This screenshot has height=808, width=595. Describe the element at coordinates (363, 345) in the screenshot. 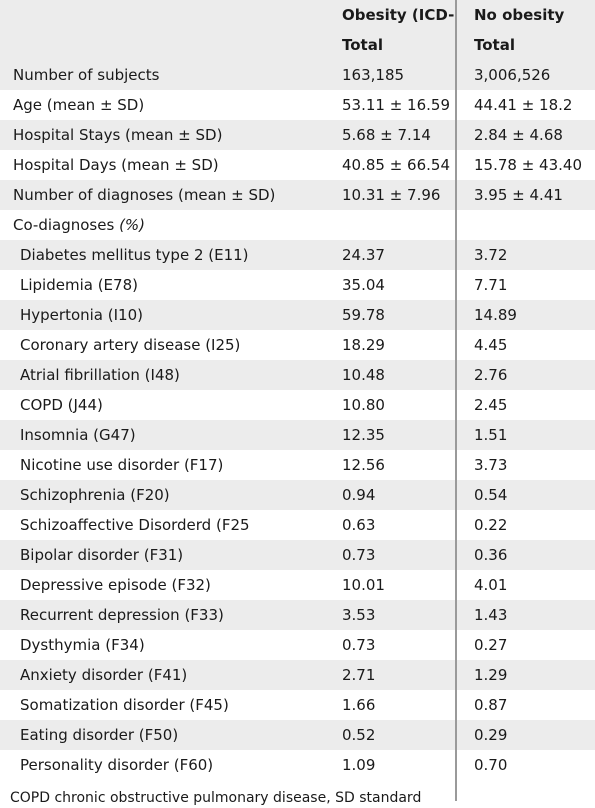

I see `obesity-value: 18.29` at that location.